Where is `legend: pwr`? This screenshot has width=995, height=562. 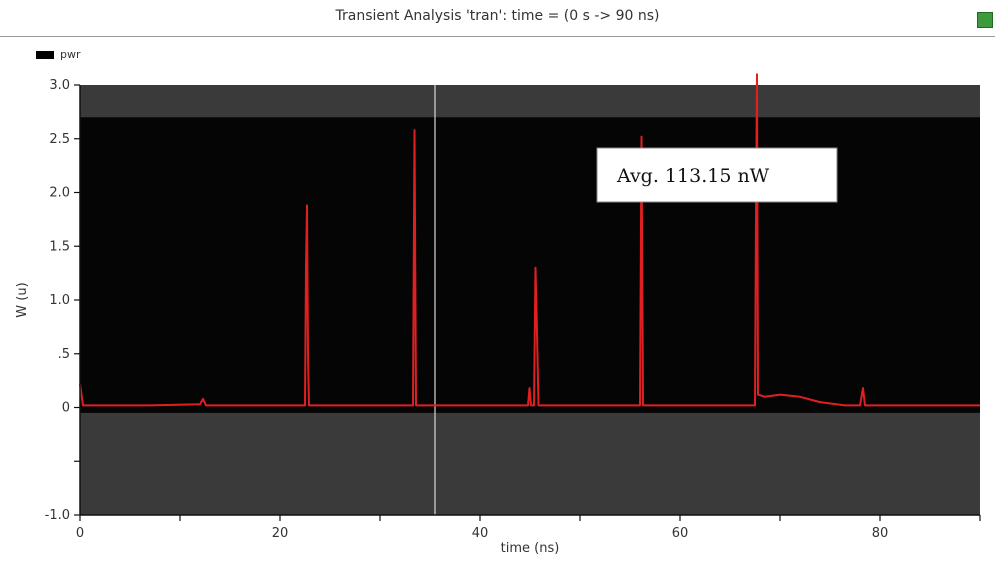 legend: pwr is located at coordinates (58, 54).